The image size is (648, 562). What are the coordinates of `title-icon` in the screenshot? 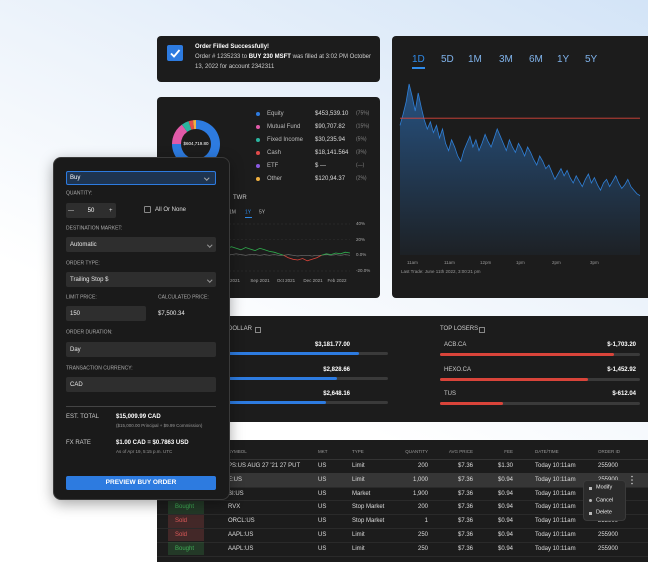 It's located at (258, 330).